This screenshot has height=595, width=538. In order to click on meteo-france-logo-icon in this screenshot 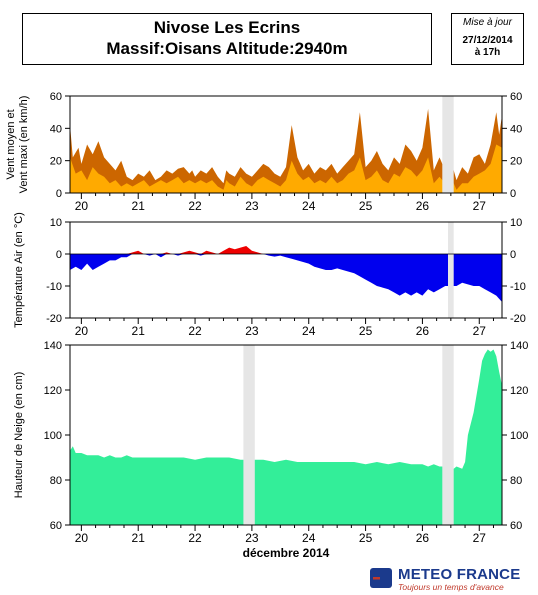, I will do `click(381, 578)`.